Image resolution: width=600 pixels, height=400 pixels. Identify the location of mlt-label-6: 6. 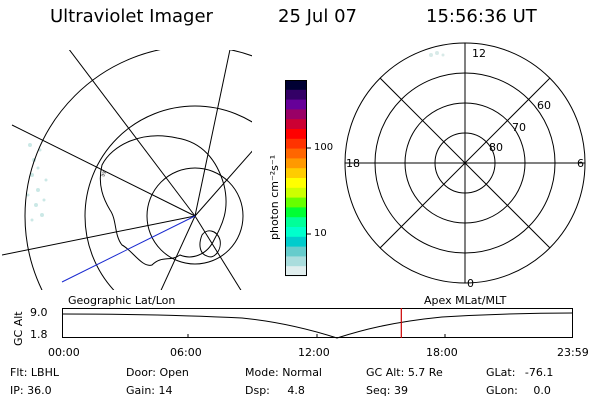
(580, 163).